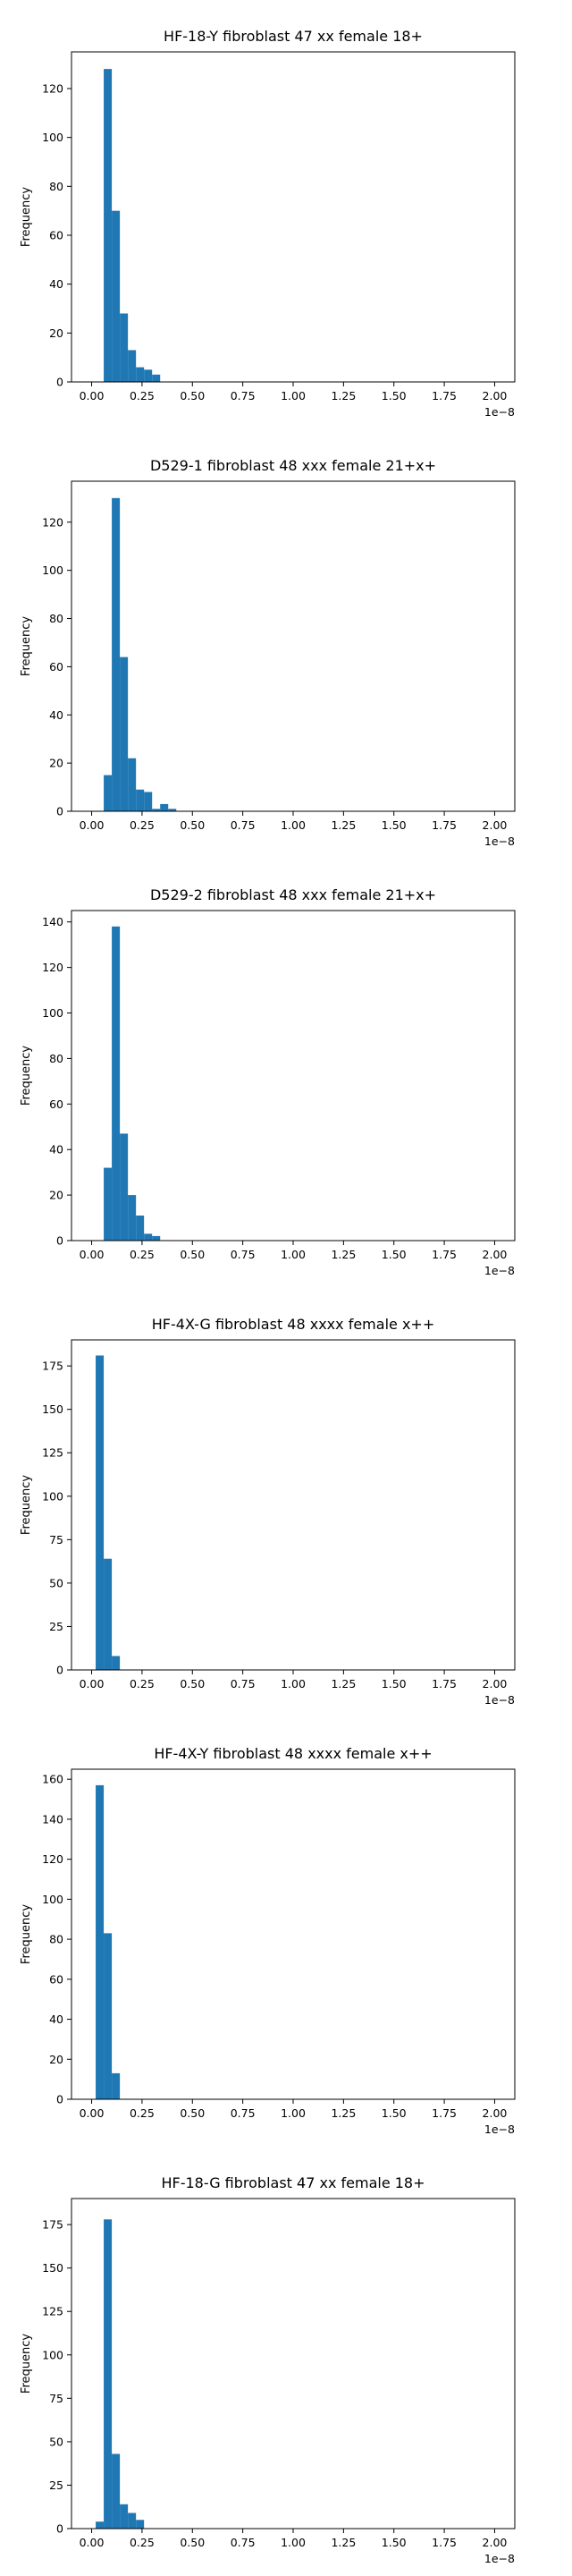 The image size is (572, 2576). What do you see at coordinates (56, 1539) in the screenshot?
I see `y-tick-label: 75` at bounding box center [56, 1539].